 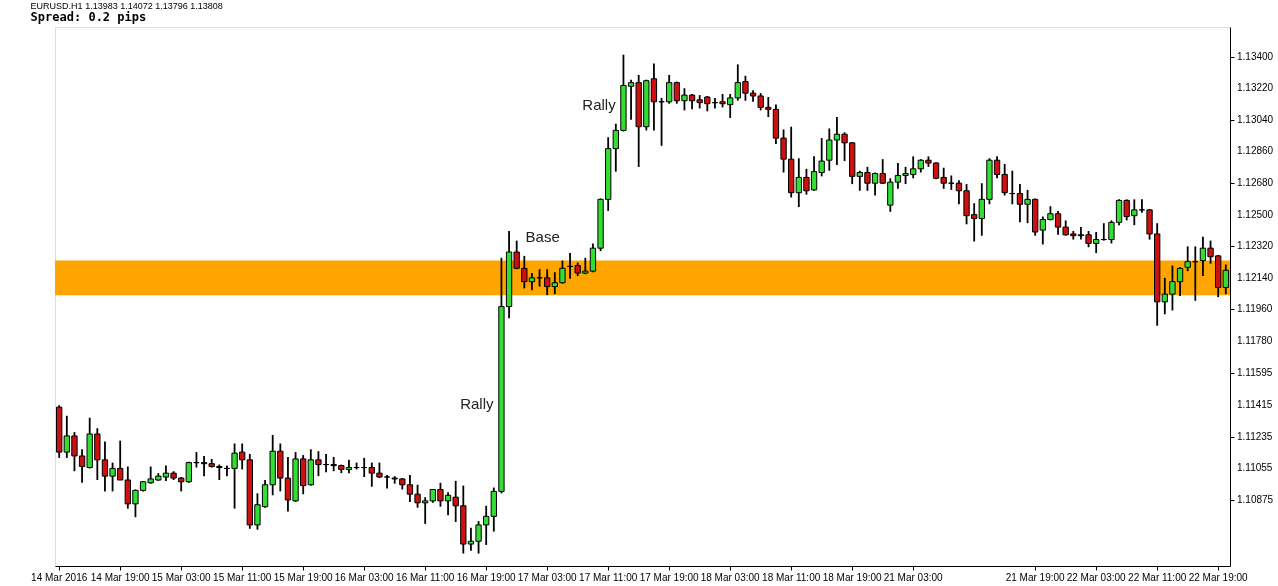 I want to click on candlestick, so click(x=1187, y=259).